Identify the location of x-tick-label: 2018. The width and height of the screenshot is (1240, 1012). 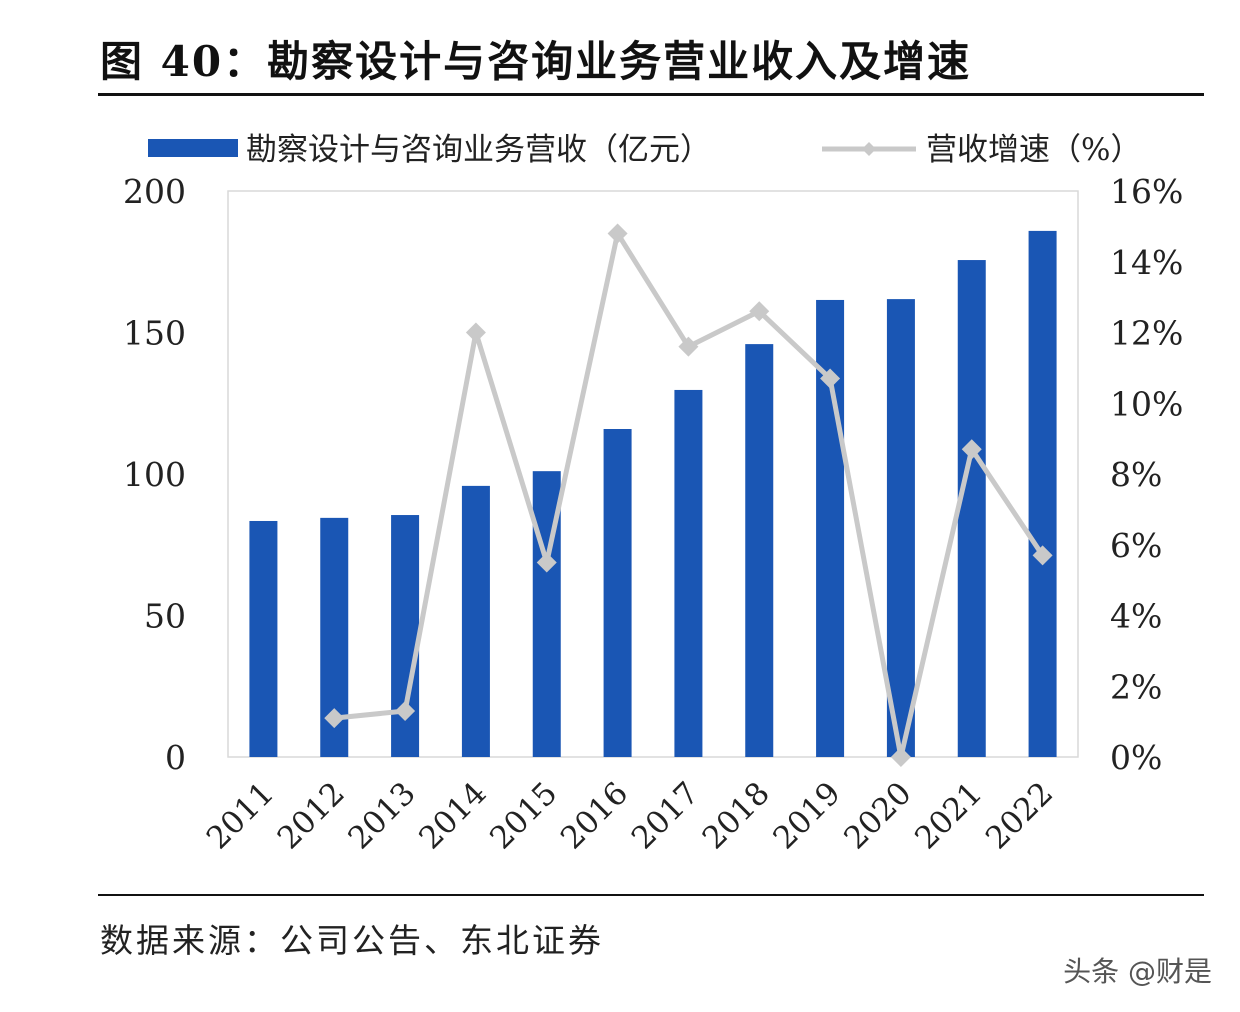
(736, 815).